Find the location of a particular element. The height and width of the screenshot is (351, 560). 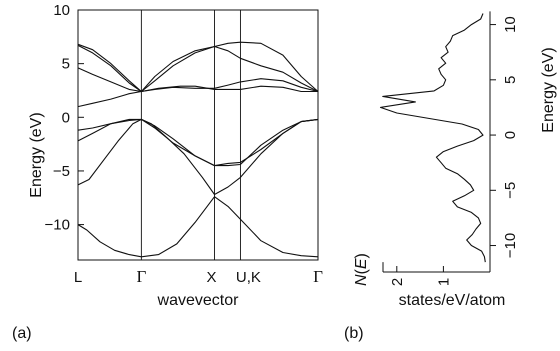

y-tick-label-a: 10 is located at coordinates (61, 10).